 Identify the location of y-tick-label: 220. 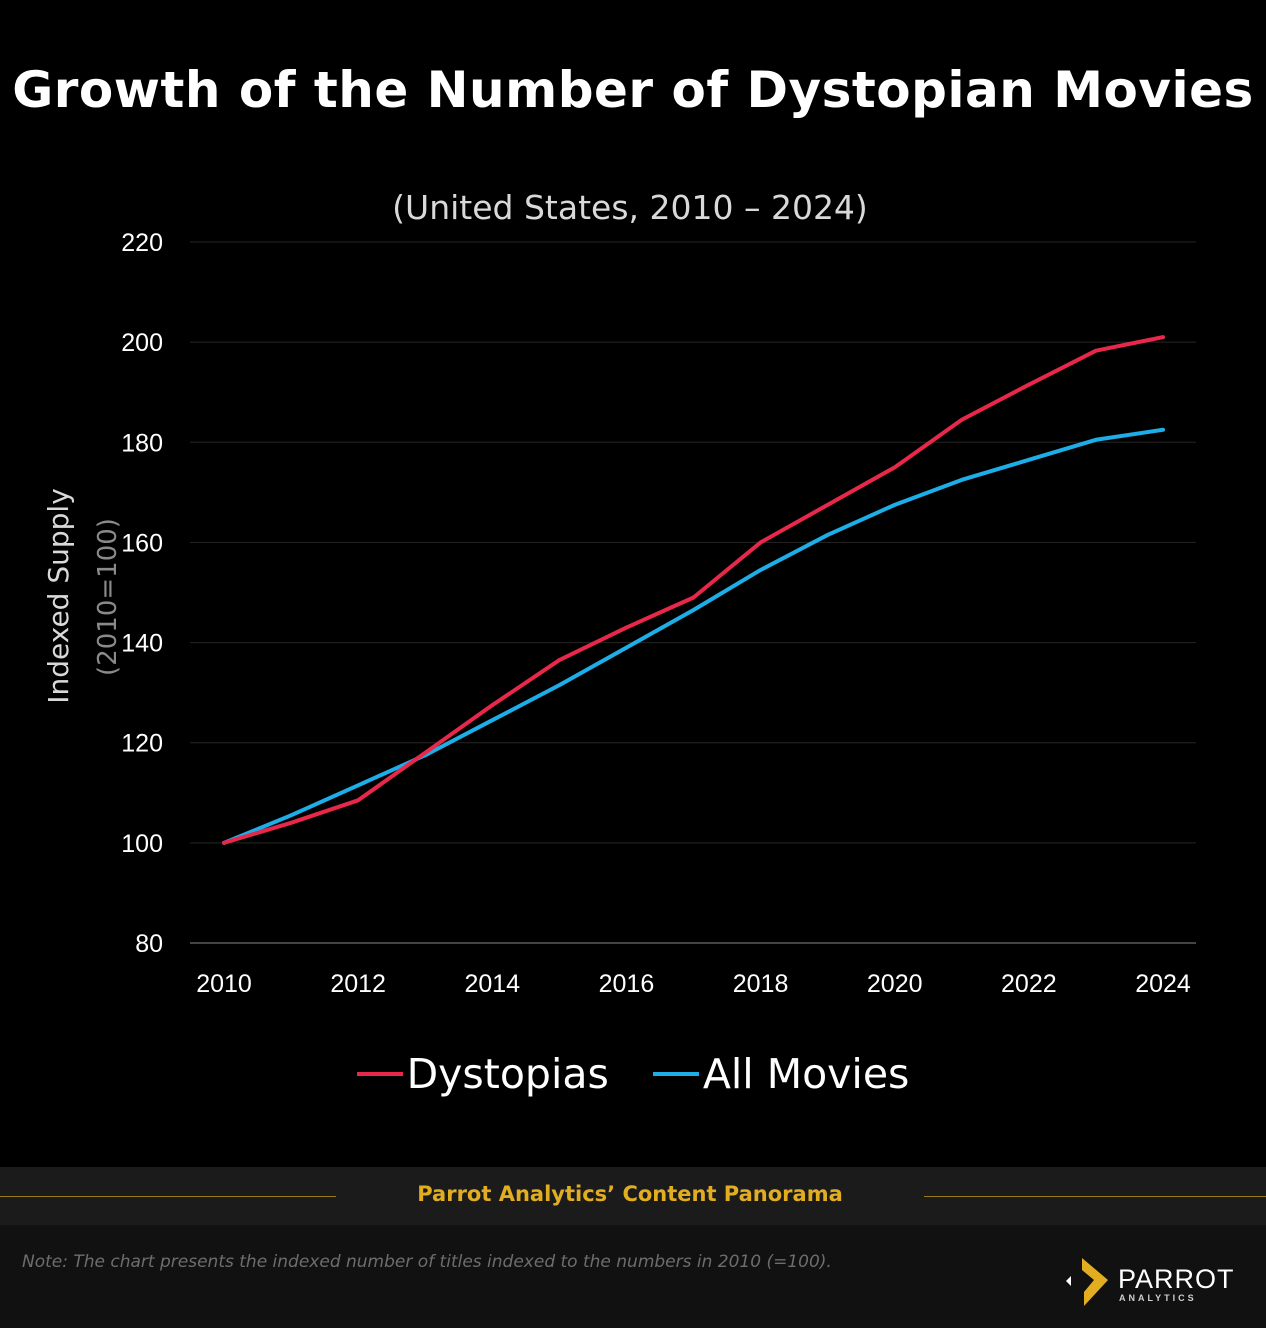
(142, 243).